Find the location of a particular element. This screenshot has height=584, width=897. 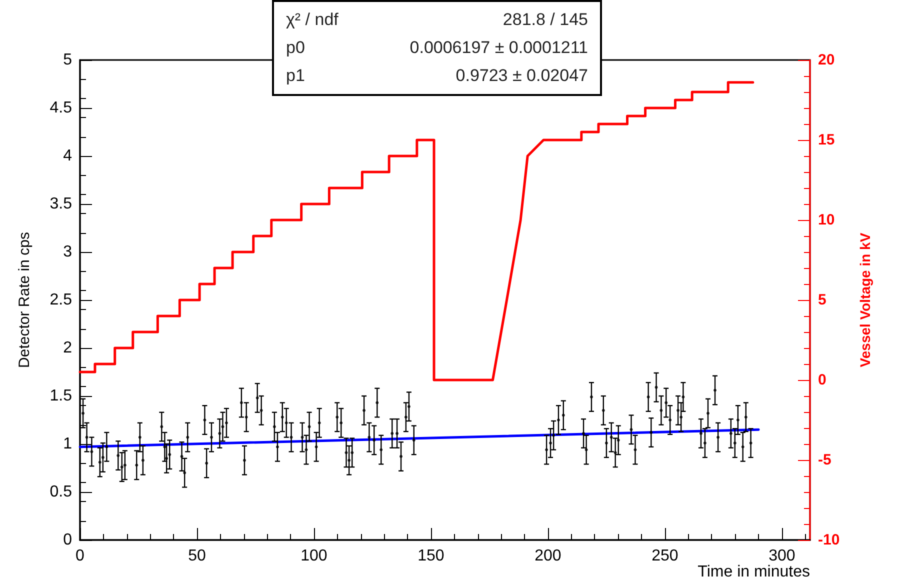

annotation: p1 is located at coordinates (296, 76).